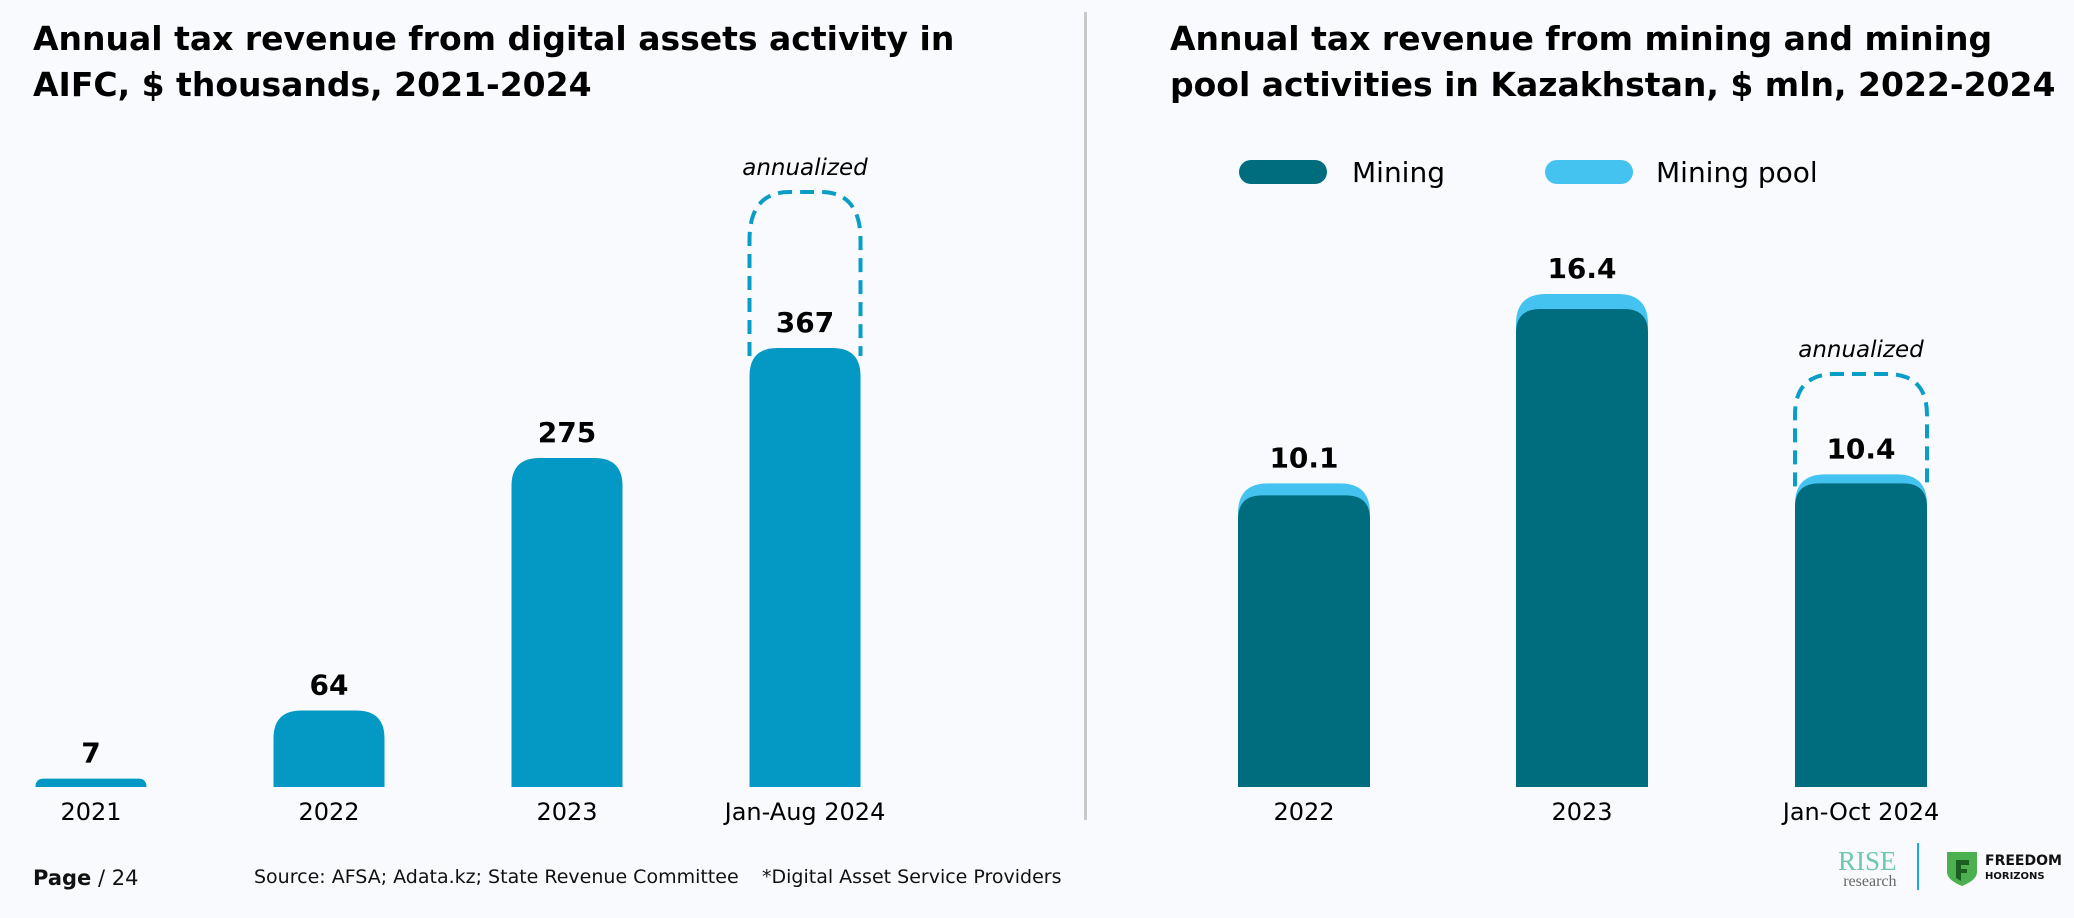 The height and width of the screenshot is (918, 2074). Describe the element at coordinates (90, 812) in the screenshot. I see `category-label: 2021` at that location.